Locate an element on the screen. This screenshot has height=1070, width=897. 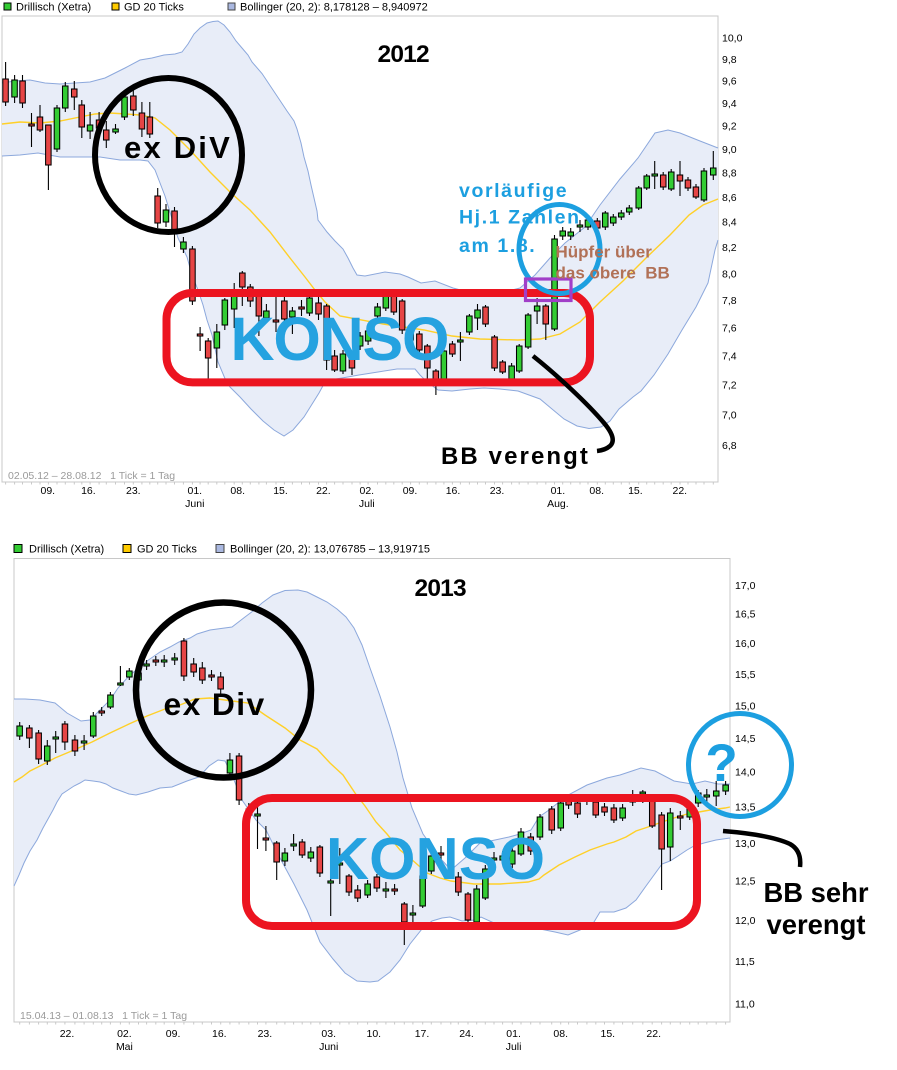
svg-text: 11,5 is located at coordinates (745, 962).